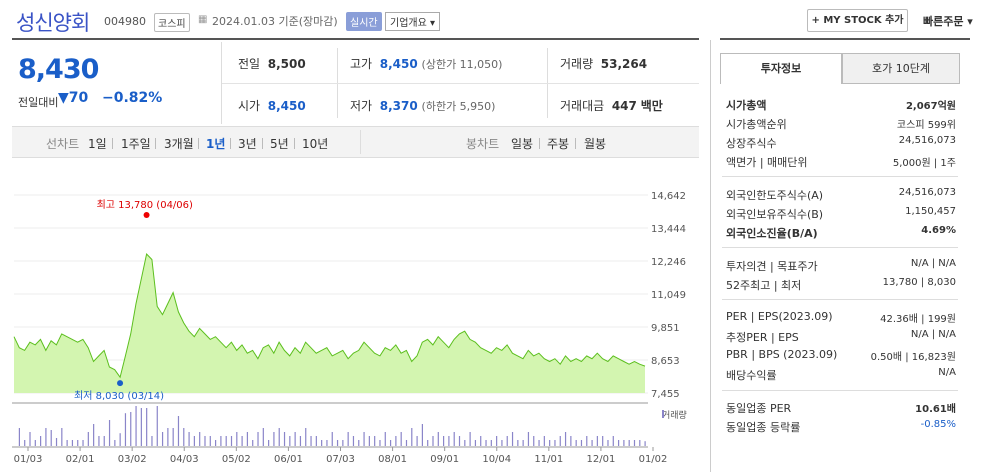 The image size is (982, 472). I want to click on info-row: 상장주식수 24,516,073, so click(841, 142).